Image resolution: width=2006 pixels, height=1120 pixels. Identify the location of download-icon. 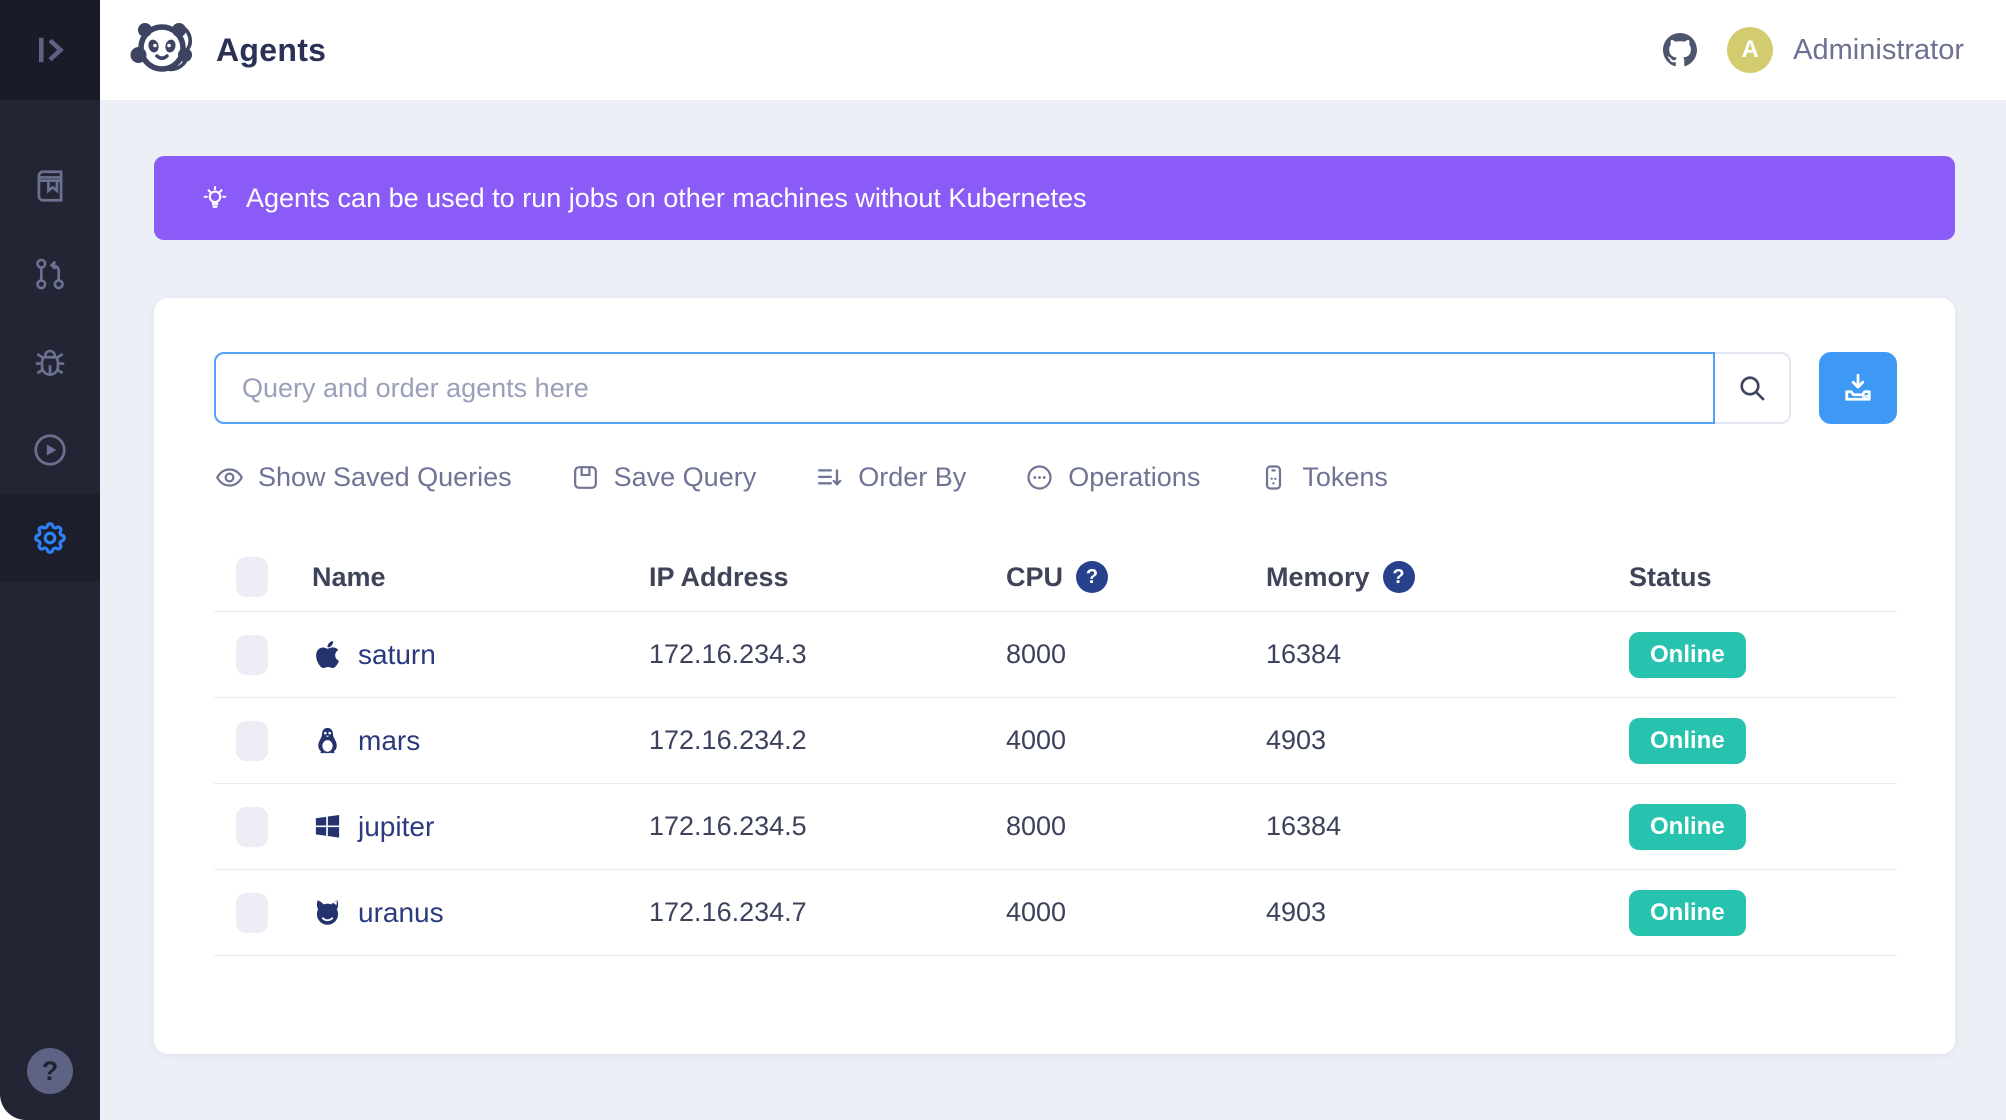
(1858, 387).